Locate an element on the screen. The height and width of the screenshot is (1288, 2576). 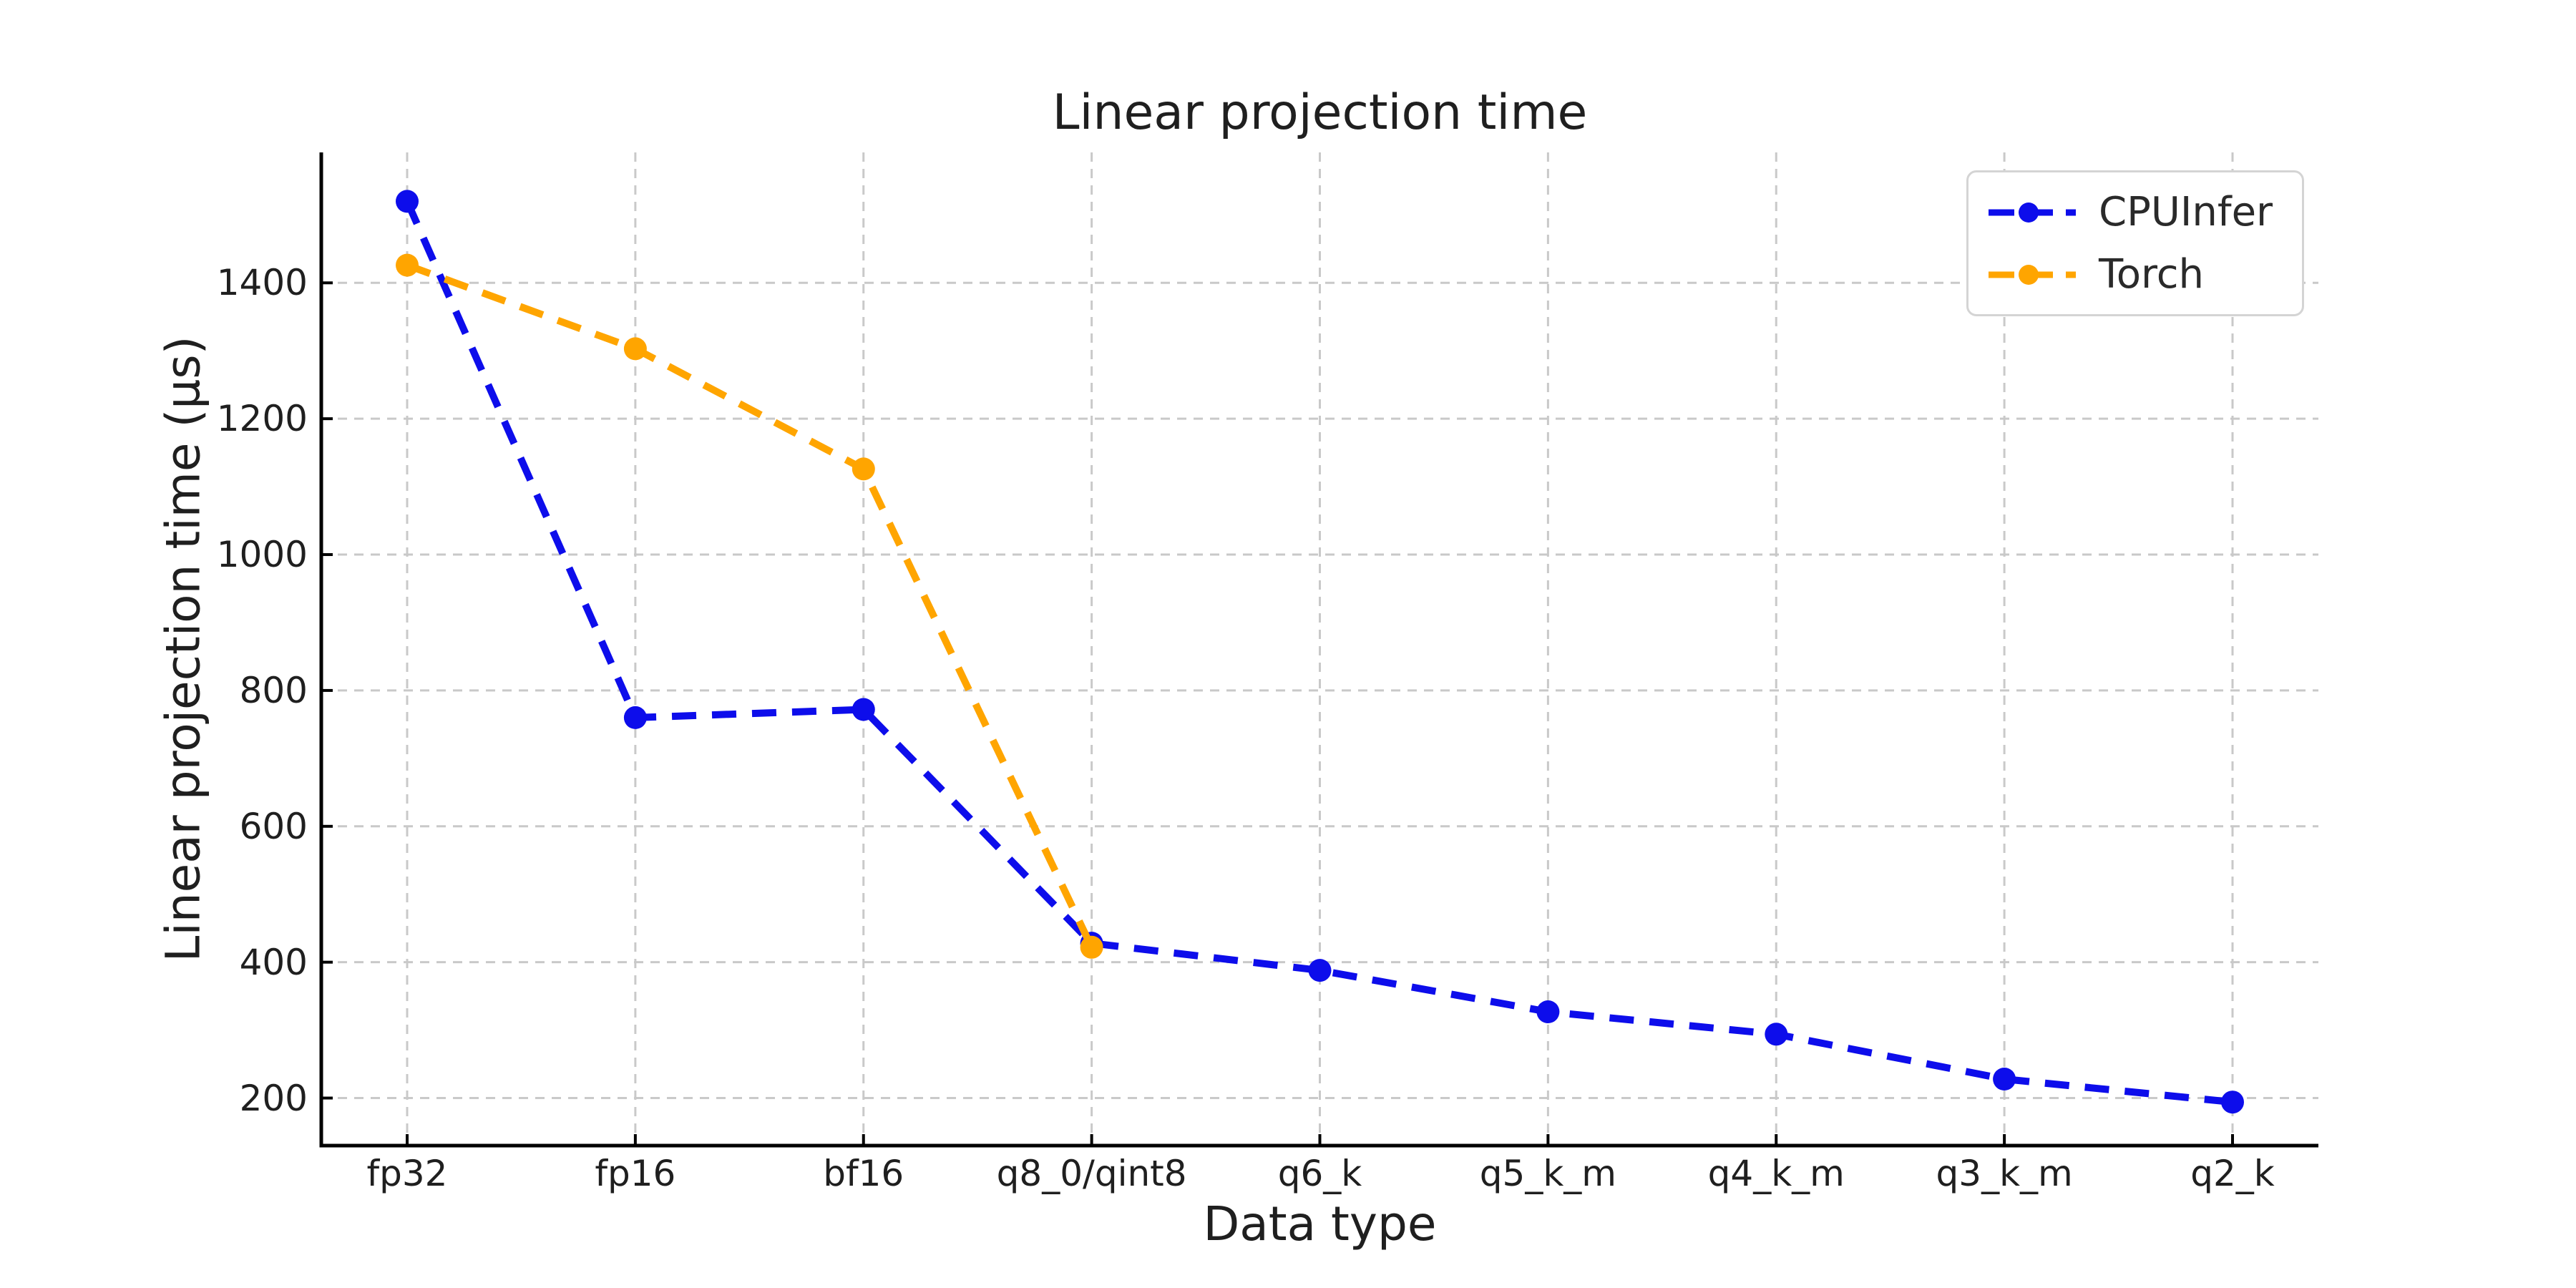
x-tick-label: q8_0/qint8 is located at coordinates (1091, 1173).